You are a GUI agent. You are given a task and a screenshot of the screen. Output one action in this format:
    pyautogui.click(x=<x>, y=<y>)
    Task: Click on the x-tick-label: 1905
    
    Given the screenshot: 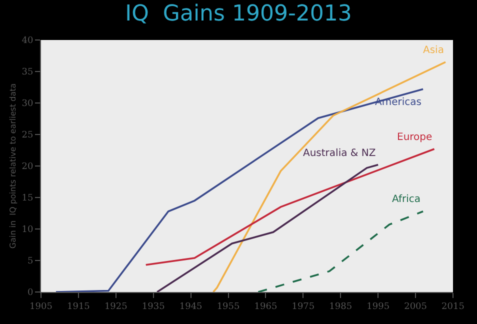 What is the action you would take?
    pyautogui.click(x=41, y=307)
    